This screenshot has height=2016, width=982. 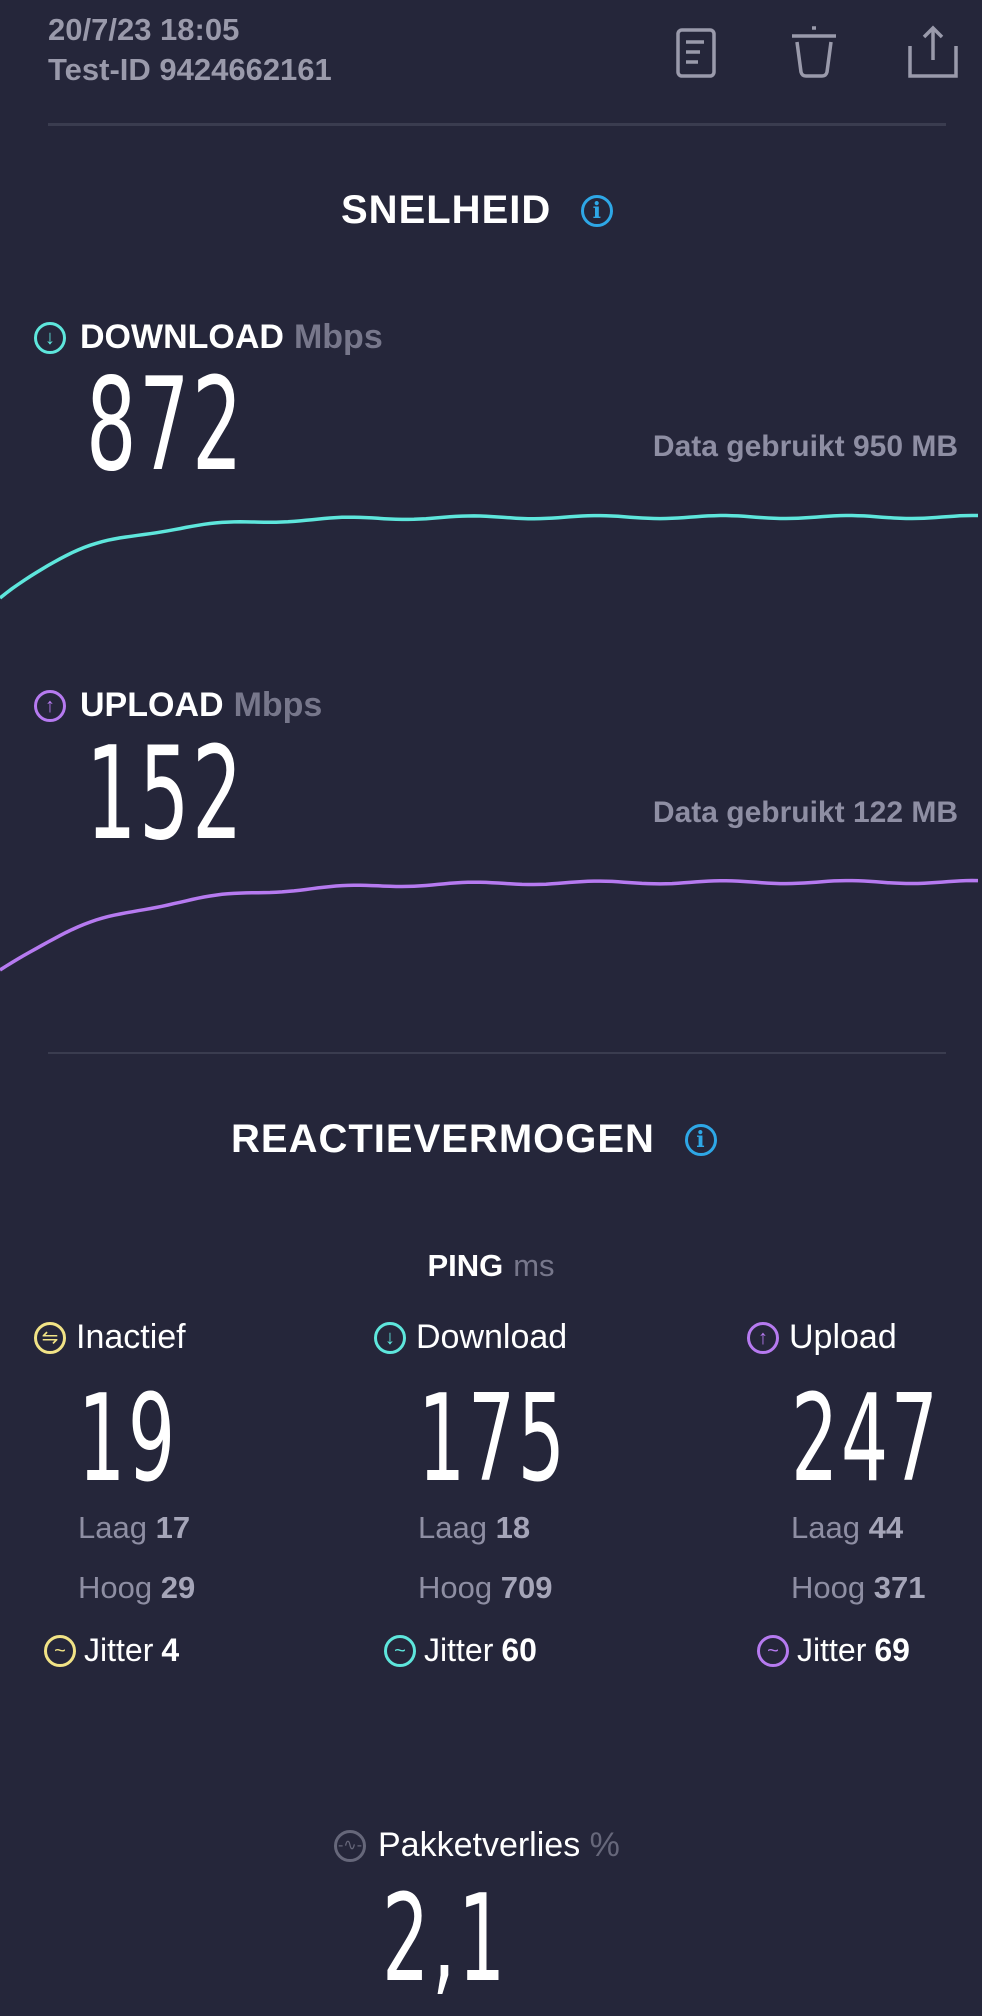 I want to click on download-speed-value: 872, so click(x=165, y=425).